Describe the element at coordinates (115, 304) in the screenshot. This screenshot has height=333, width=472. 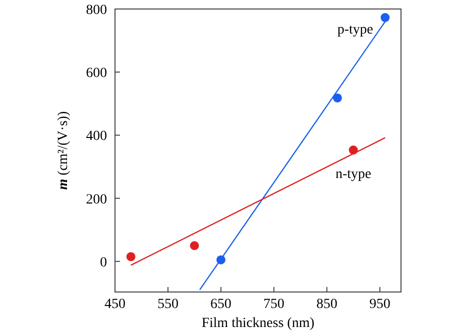
I see `x-tick-label: 450` at that location.